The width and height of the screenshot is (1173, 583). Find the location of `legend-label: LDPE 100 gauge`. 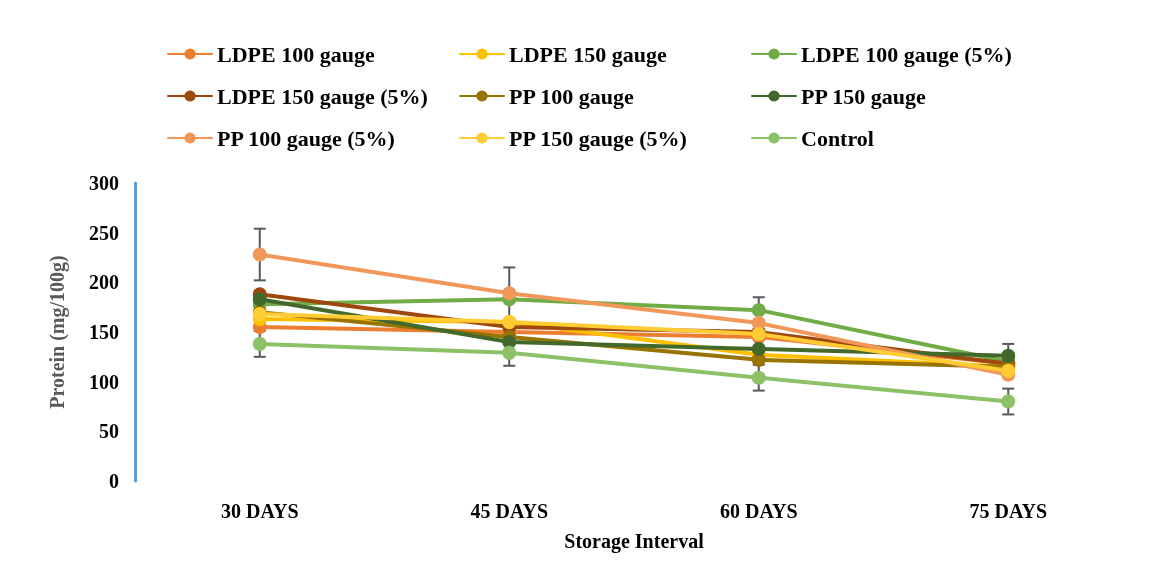

legend-label: LDPE 100 gauge is located at coordinates (296, 54).